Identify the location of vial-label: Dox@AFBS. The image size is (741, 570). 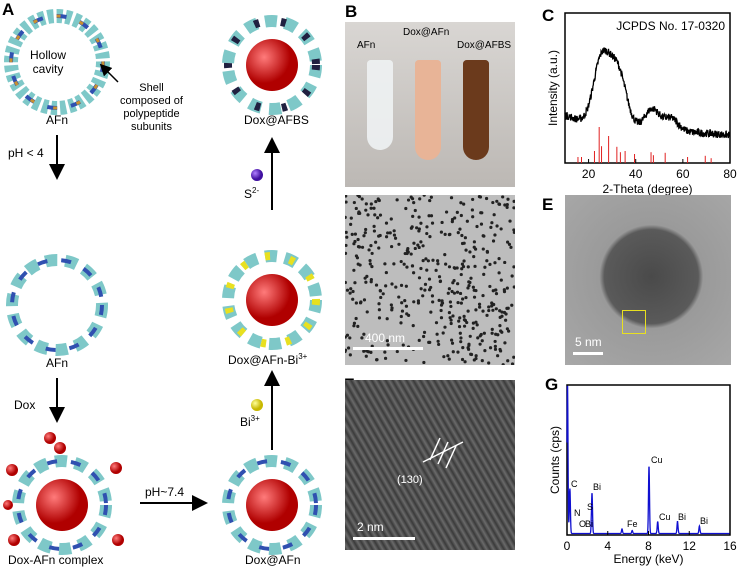
(484, 45).